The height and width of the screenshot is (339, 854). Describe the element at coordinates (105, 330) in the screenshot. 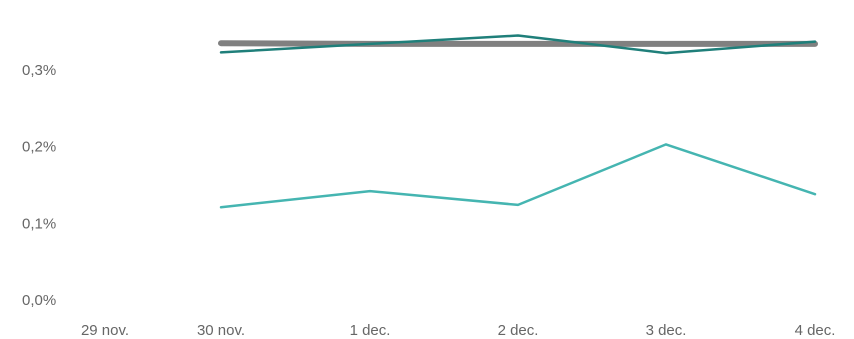

I see `x-tick-label: 29 nov.` at that location.